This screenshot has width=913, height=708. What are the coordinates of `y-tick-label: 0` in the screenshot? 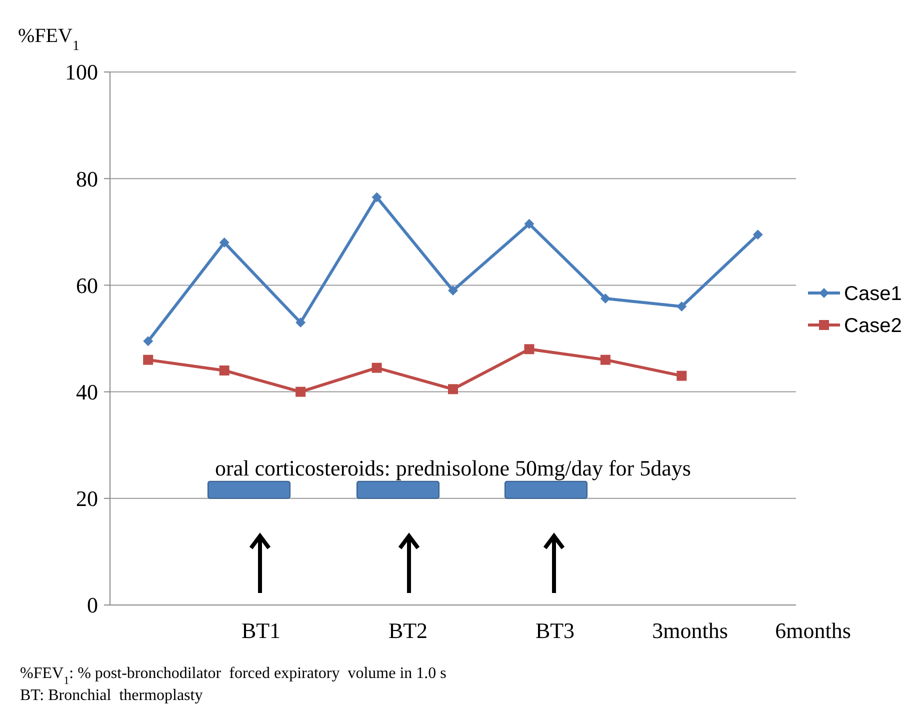 It's located at (92, 605).